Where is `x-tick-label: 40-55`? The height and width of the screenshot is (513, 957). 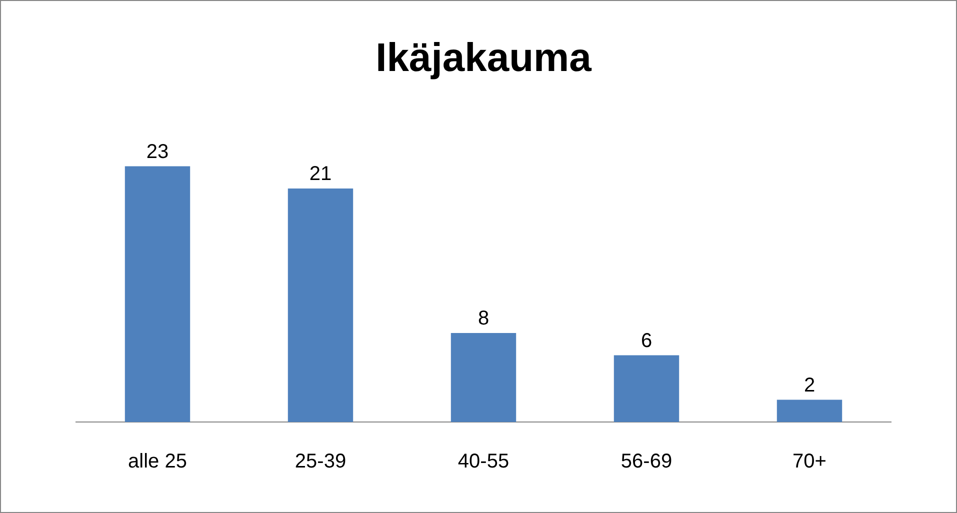
x-tick-label: 40-55 is located at coordinates (484, 461).